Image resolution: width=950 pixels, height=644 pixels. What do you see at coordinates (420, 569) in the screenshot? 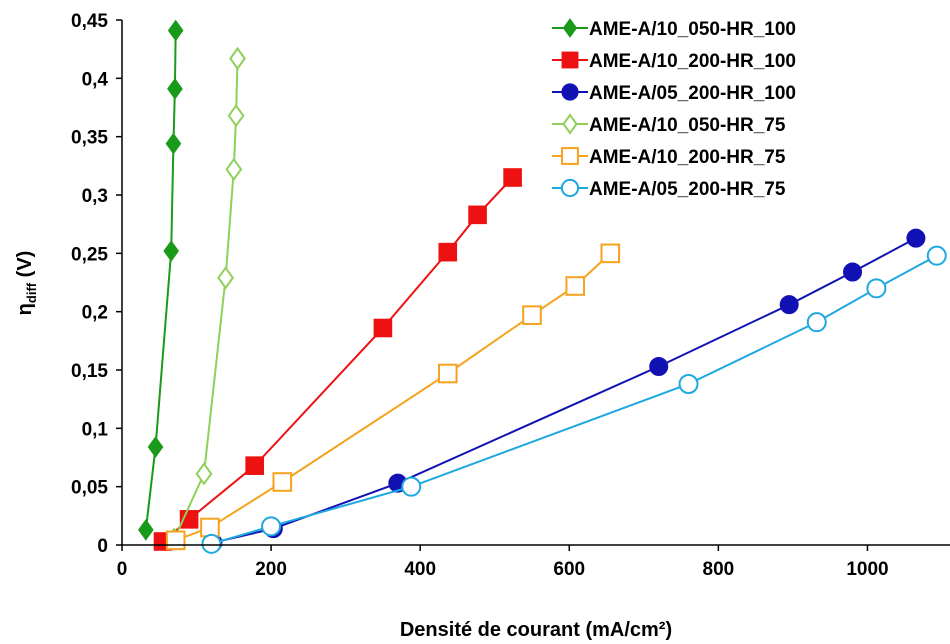
I see `x-tick-label: 400` at bounding box center [420, 569].